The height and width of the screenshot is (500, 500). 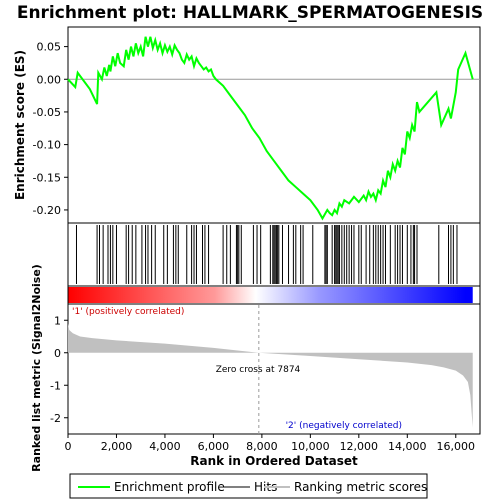 What do you see at coordinates (407, 446) in the screenshot?
I see `x-tick-label: 14,000` at bounding box center [407, 446].